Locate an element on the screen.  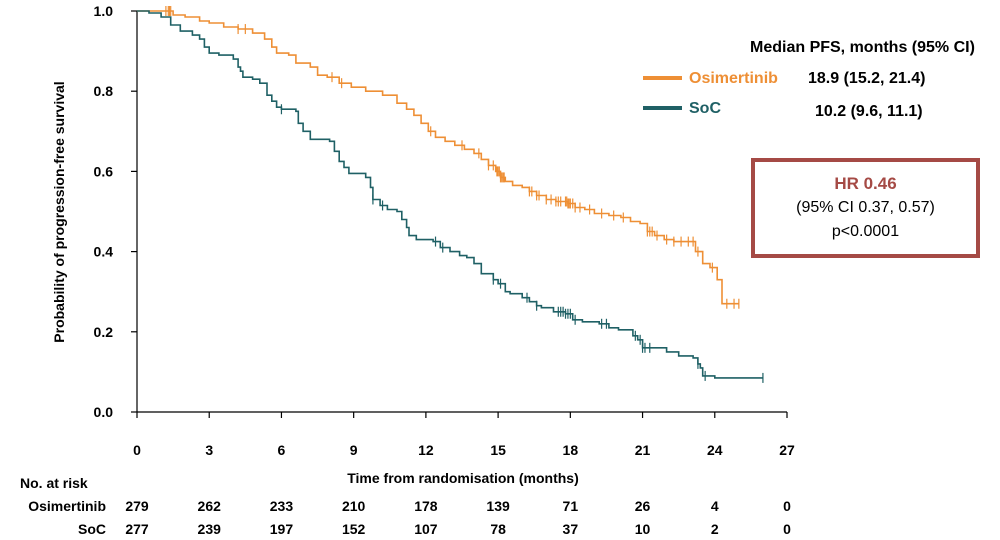
legend-entry-osimertinib: Osimertinib 18.9 (15.2, 21.4) is located at coordinates (784, 78).